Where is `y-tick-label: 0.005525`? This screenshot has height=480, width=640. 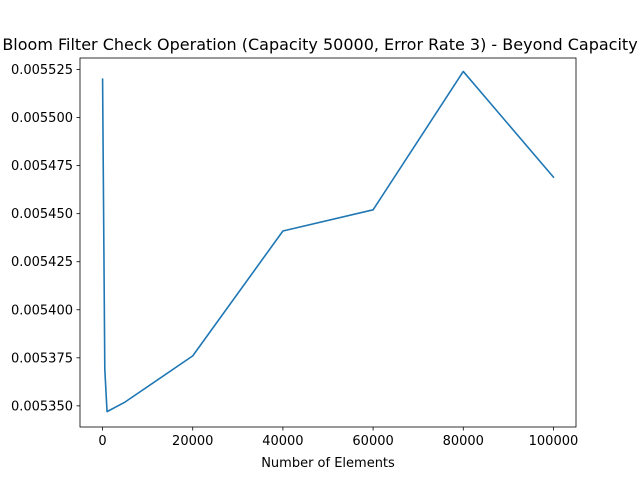 y-tick-label: 0.005525 is located at coordinates (42, 70).